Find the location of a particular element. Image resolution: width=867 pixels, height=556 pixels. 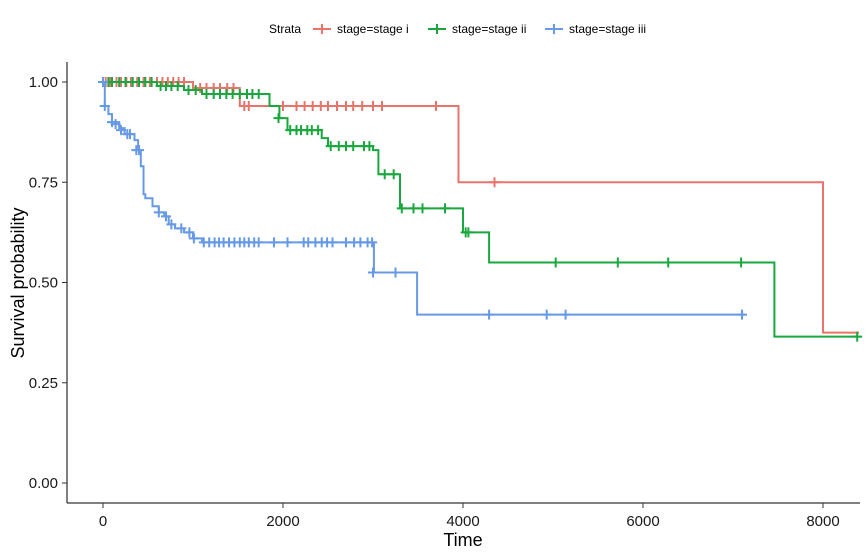

x-axis-title: Time is located at coordinates (462, 540).